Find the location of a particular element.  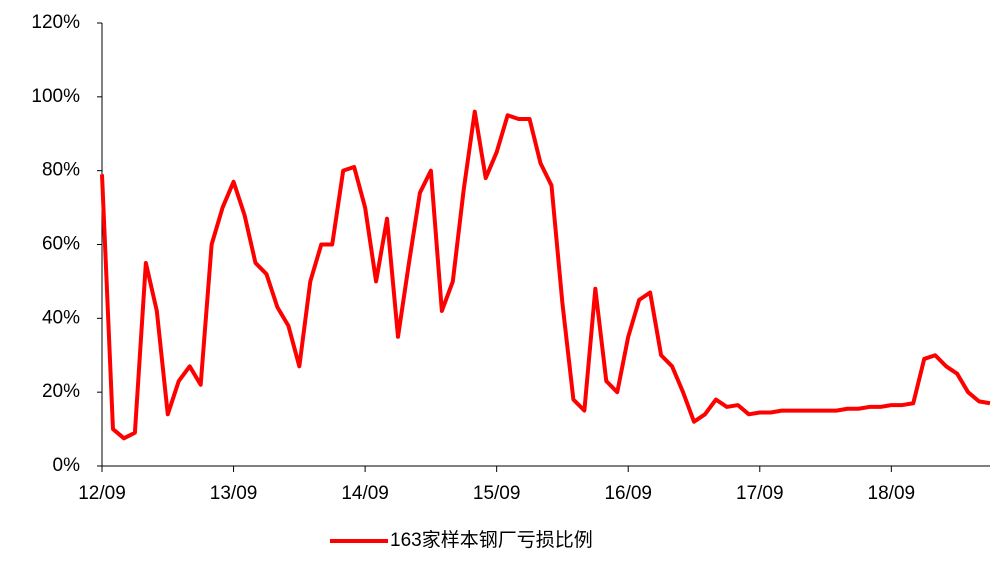

x-tick-label: 15/09 is located at coordinates (497, 493).